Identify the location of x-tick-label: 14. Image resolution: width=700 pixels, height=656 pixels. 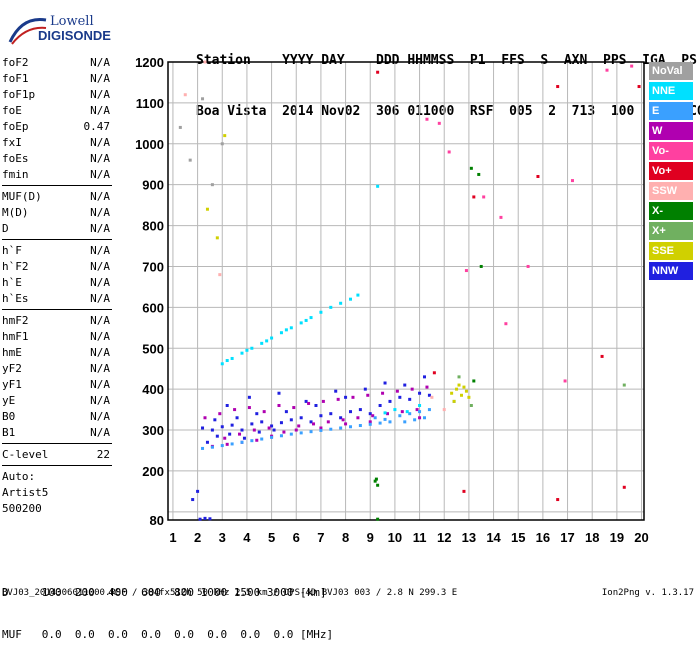
(493, 537).